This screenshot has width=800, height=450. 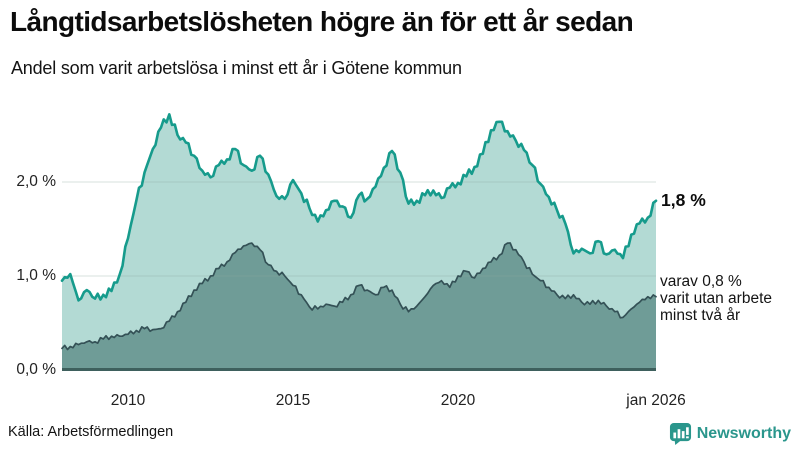 I want to click on x-tick-label: 2010, so click(x=128, y=400).